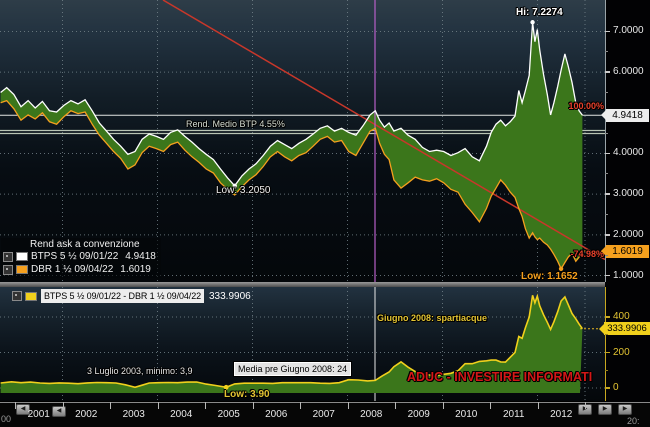 The height and width of the screenshot is (427, 650). I want to click on year-label: 2007, so click(323, 414).